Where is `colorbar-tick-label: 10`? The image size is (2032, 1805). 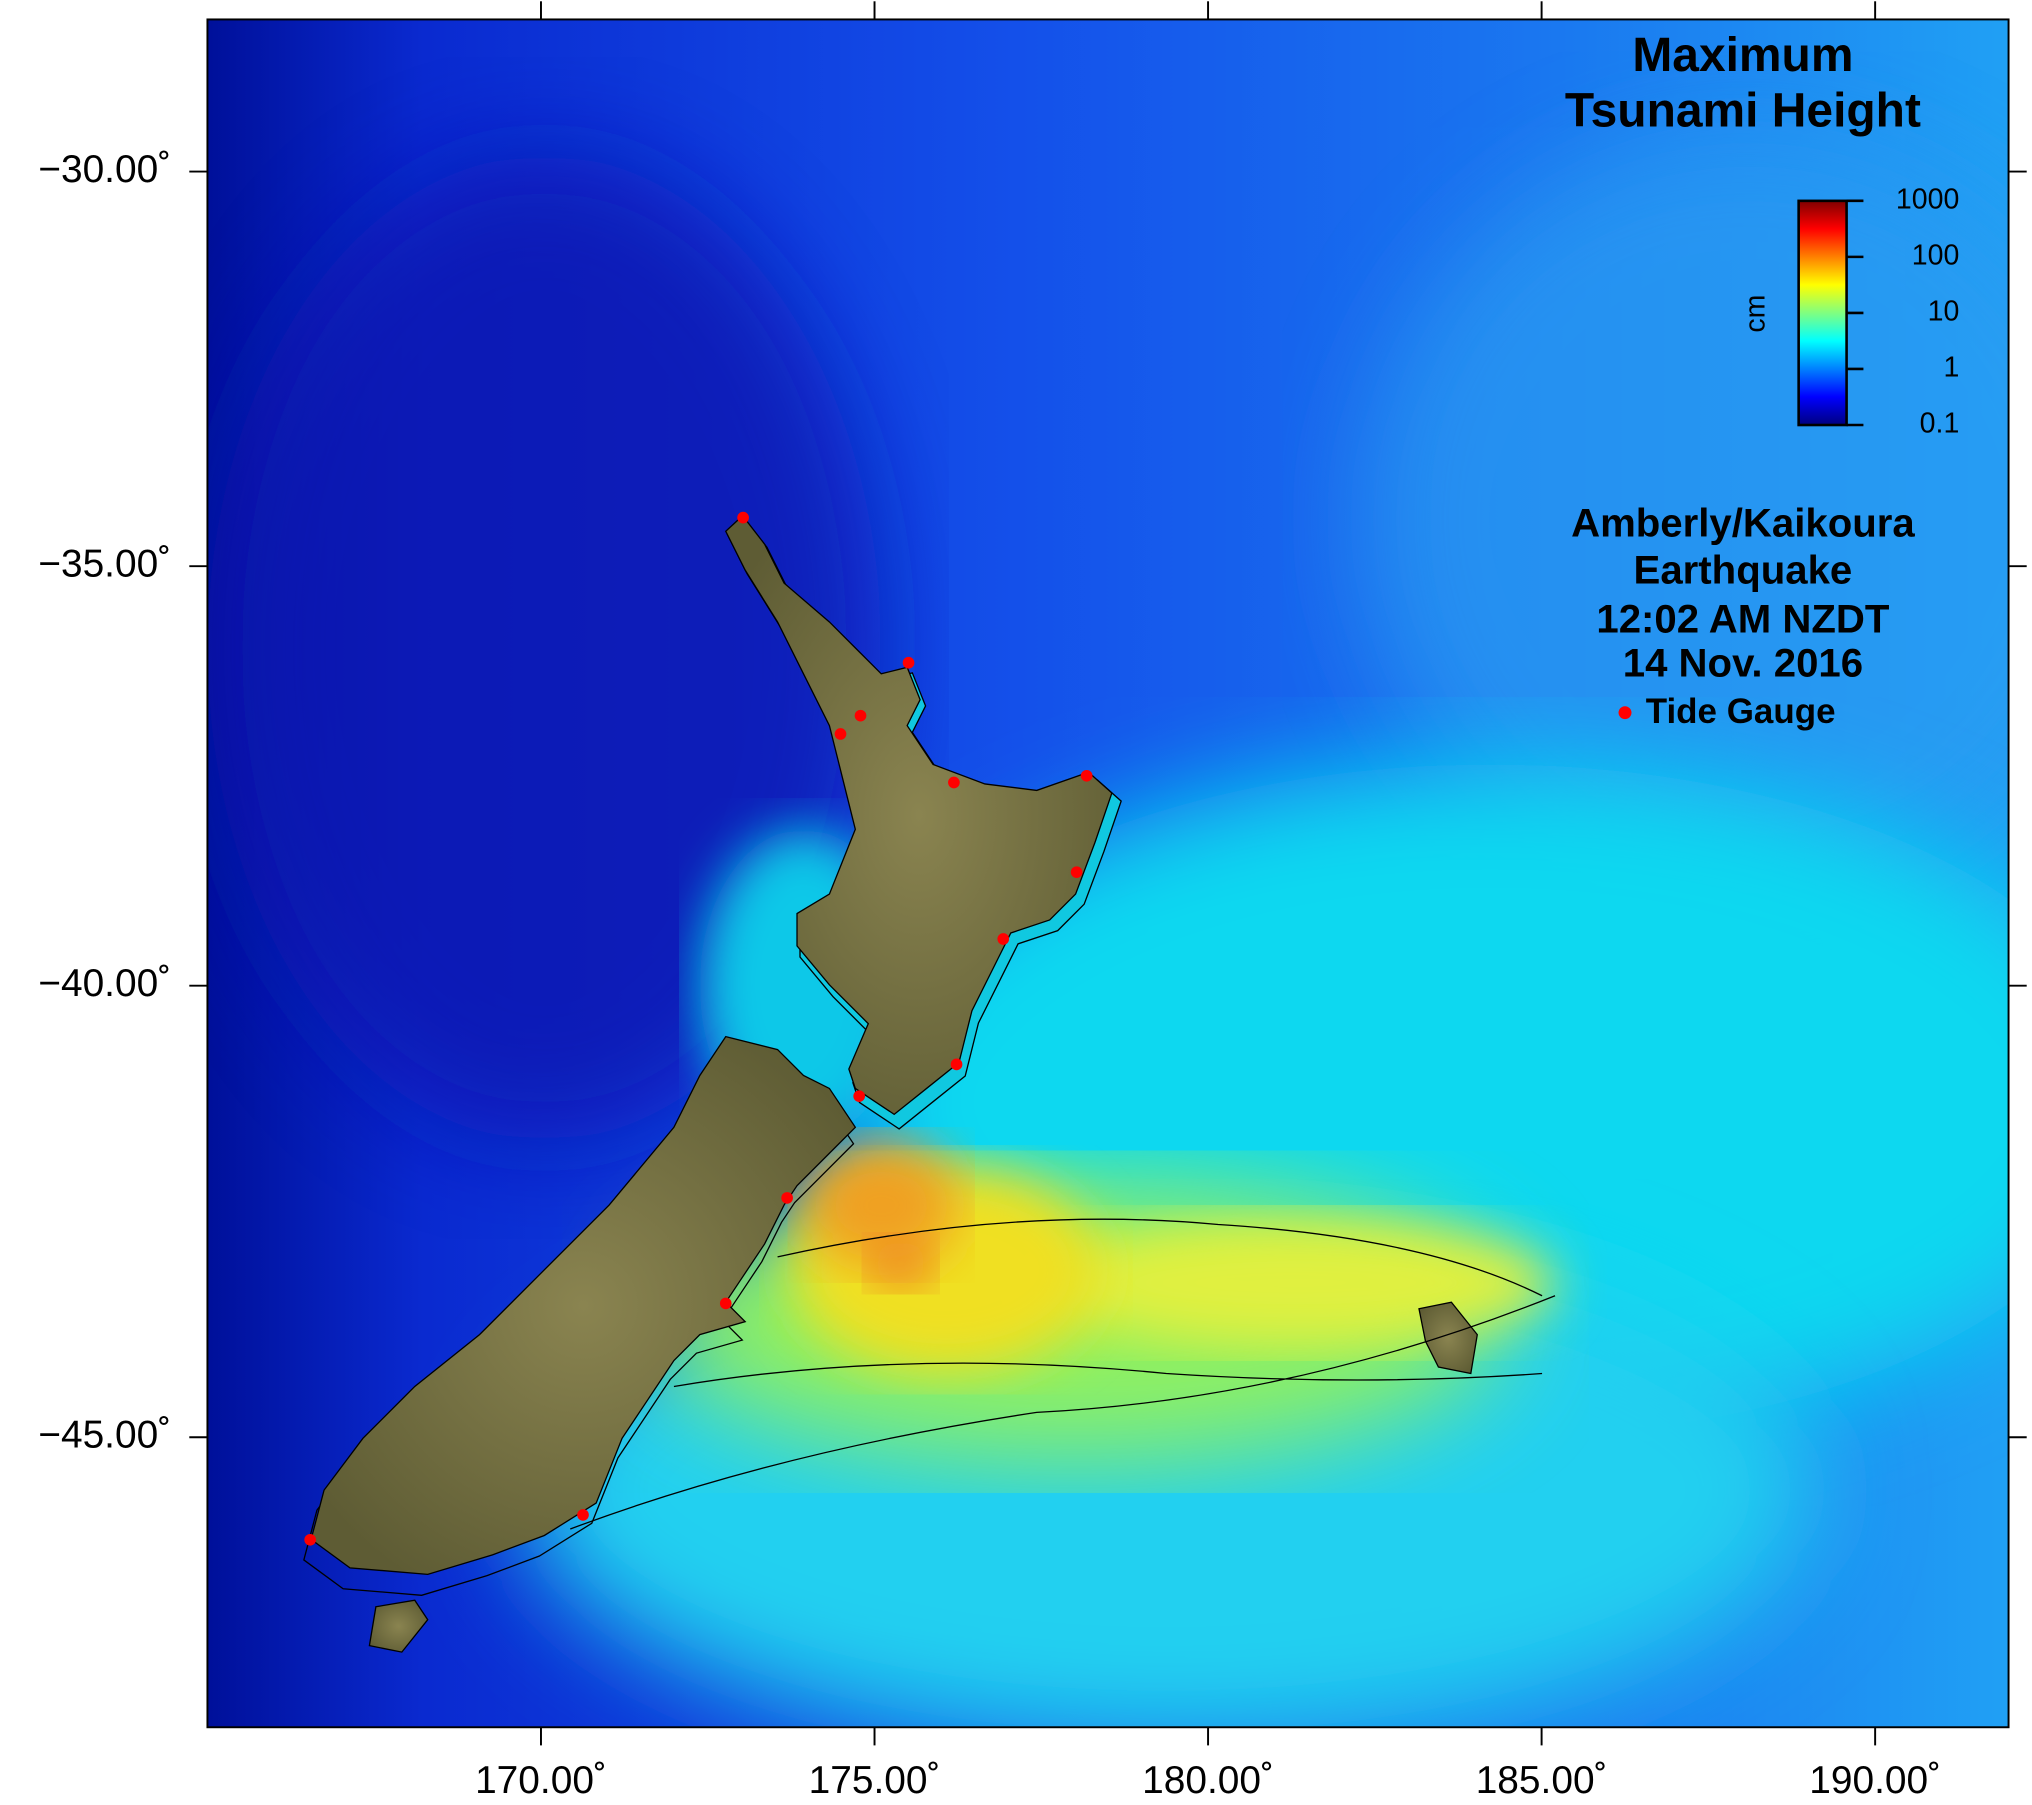 colorbar-tick-label: 10 is located at coordinates (1944, 311).